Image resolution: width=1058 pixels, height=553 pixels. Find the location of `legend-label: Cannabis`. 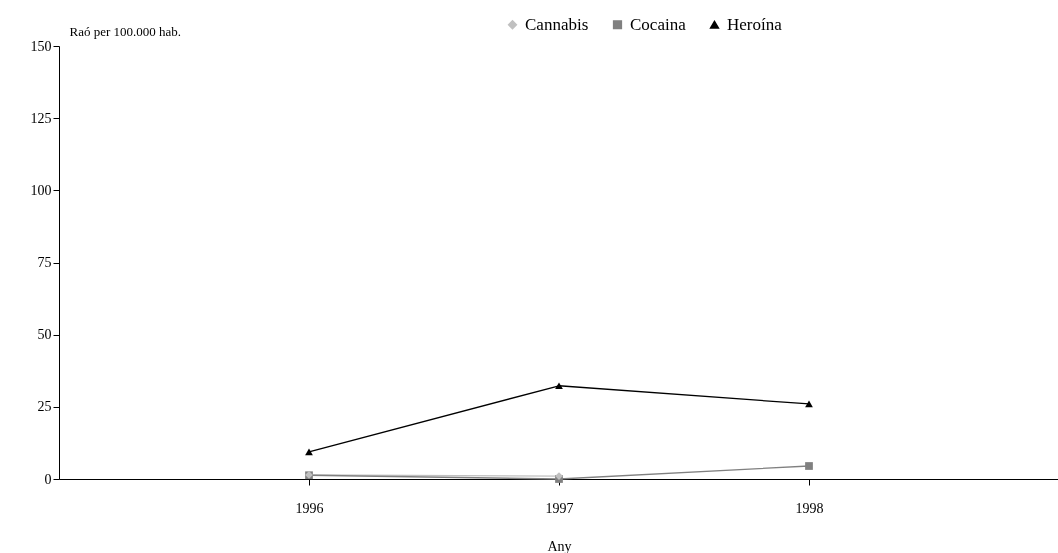

legend-label: Cannabis is located at coordinates (557, 24).